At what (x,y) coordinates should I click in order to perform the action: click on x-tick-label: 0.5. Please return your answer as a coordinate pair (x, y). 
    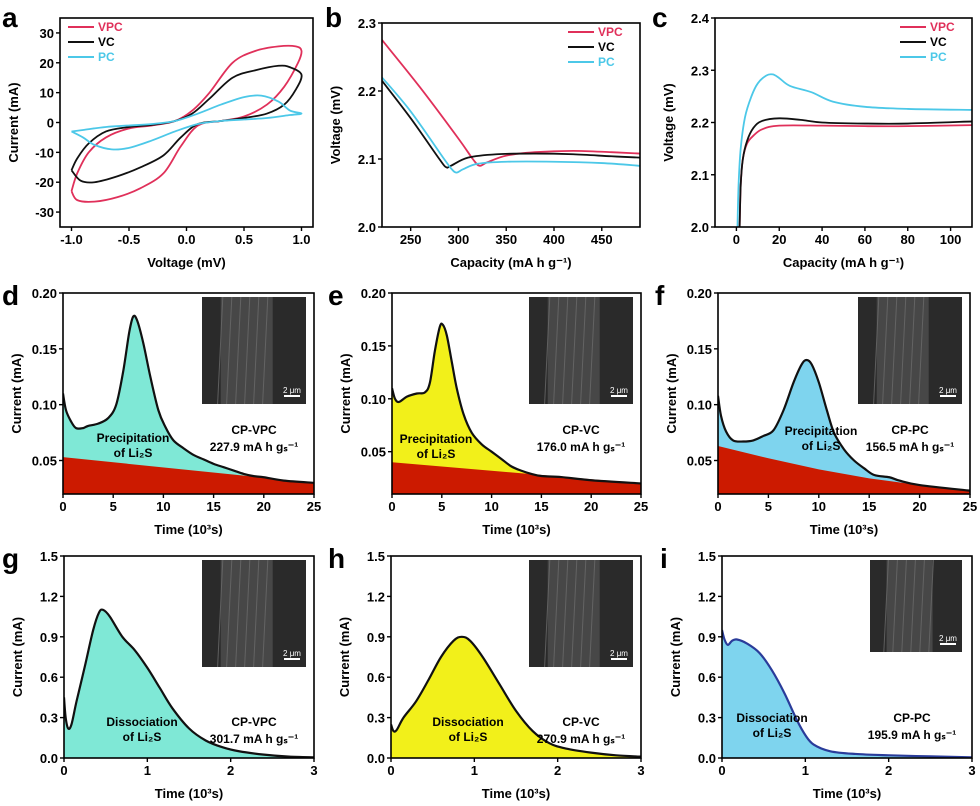
    Looking at the image, I should click on (244, 239).